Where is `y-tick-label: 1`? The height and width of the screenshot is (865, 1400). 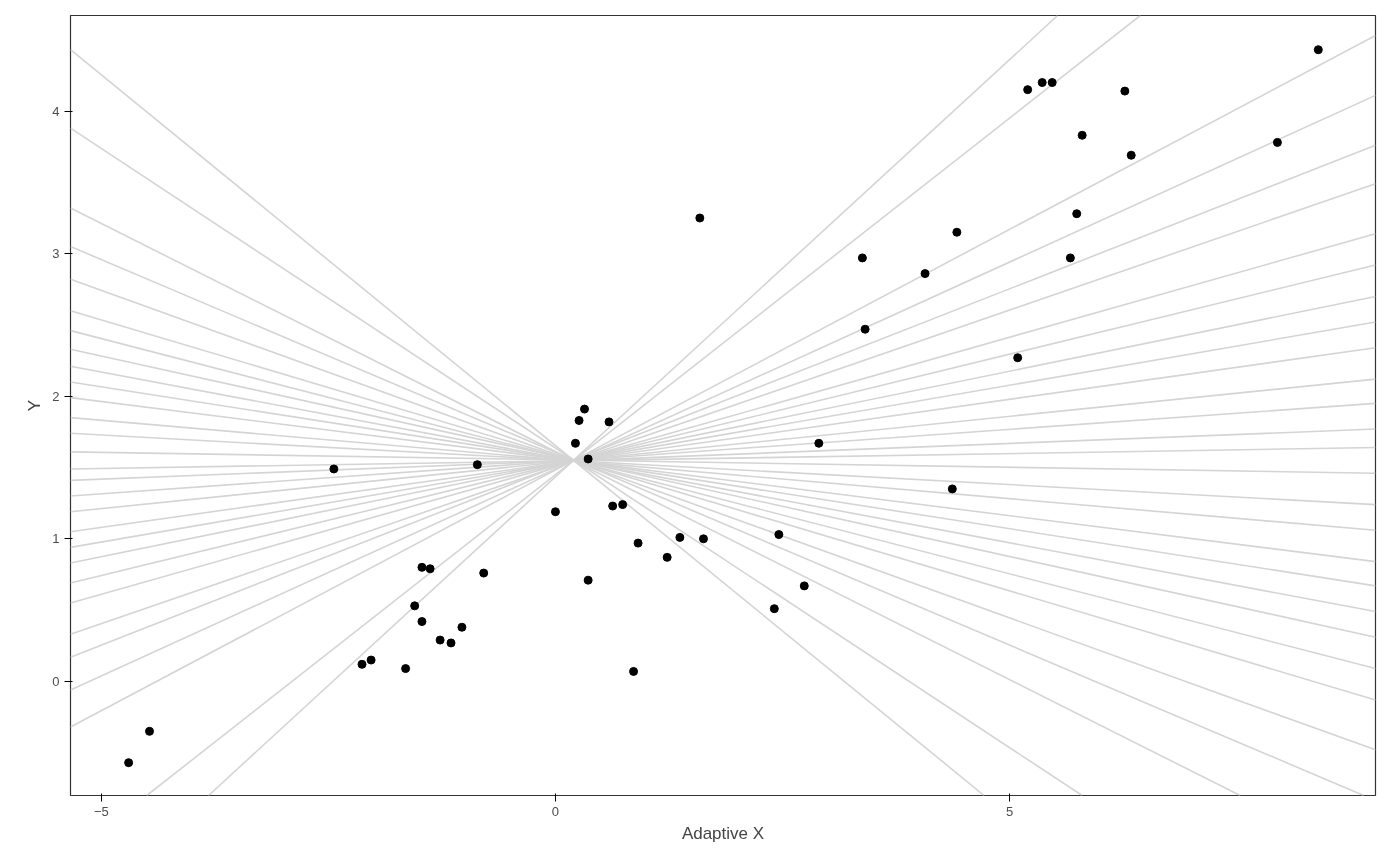 y-tick-label: 1 is located at coordinates (56, 539).